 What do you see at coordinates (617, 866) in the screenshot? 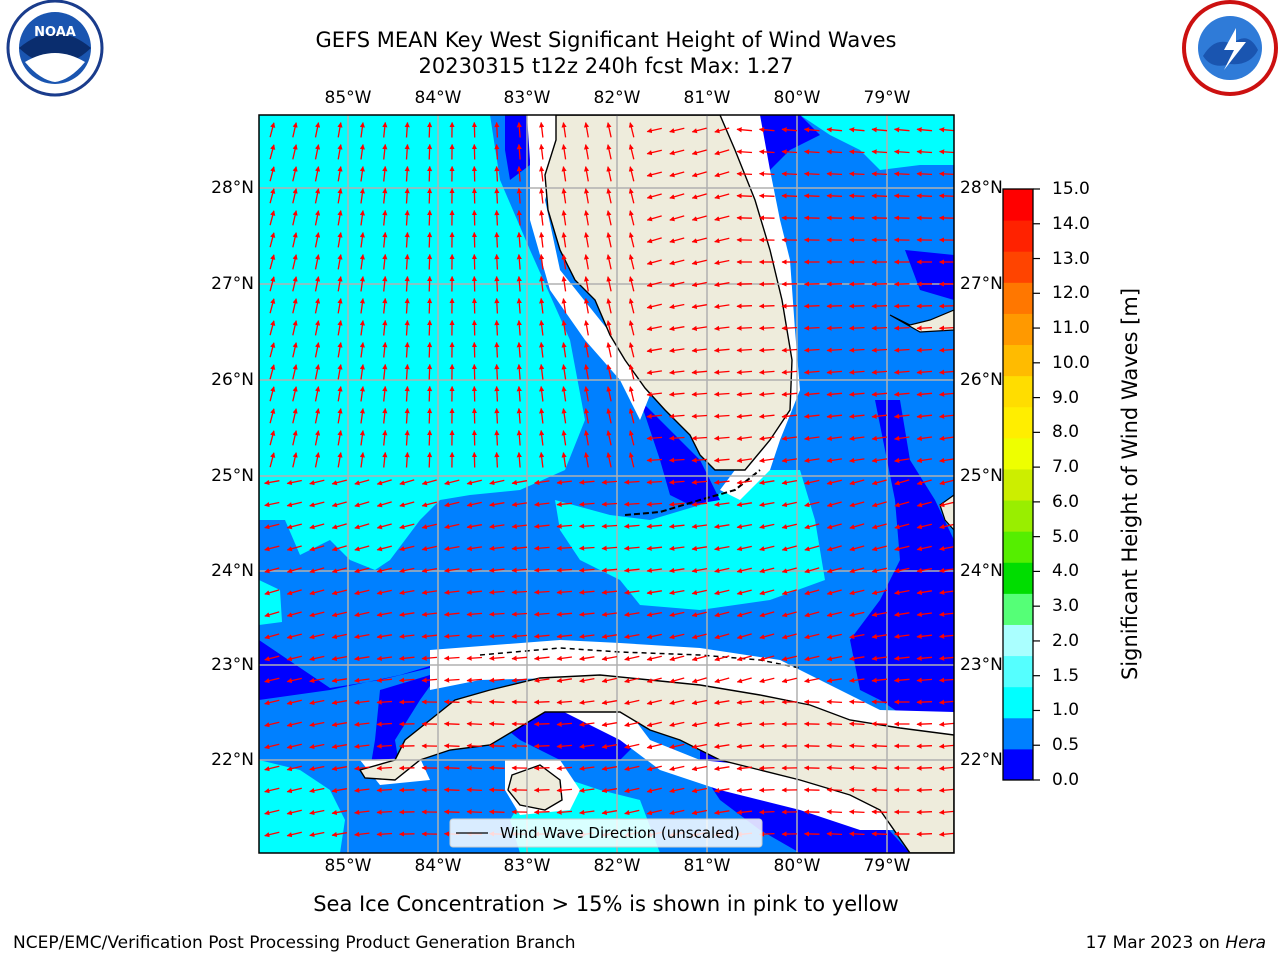
I see `lon-tick-bottom: 82°W` at bounding box center [617, 866].